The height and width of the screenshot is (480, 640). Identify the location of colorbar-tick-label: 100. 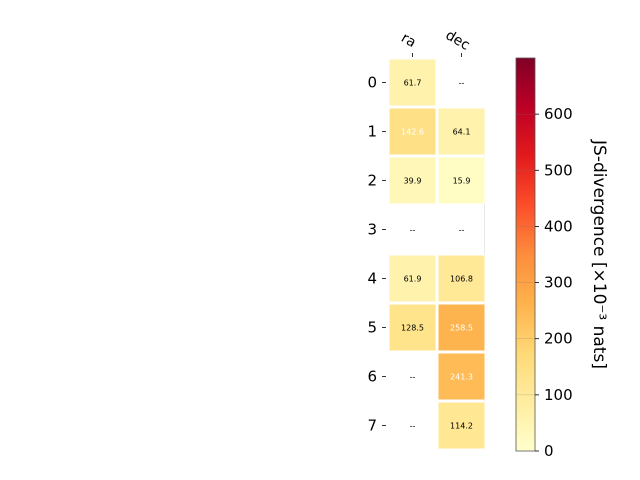
(558, 395).